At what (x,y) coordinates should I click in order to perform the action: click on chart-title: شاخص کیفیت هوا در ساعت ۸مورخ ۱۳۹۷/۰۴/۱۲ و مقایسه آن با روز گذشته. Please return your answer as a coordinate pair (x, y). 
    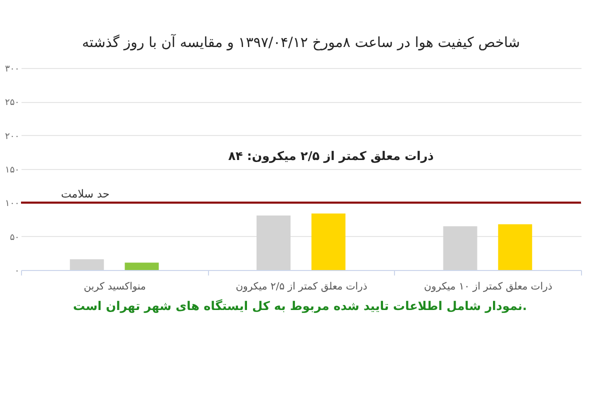
    Looking at the image, I should click on (301, 42).